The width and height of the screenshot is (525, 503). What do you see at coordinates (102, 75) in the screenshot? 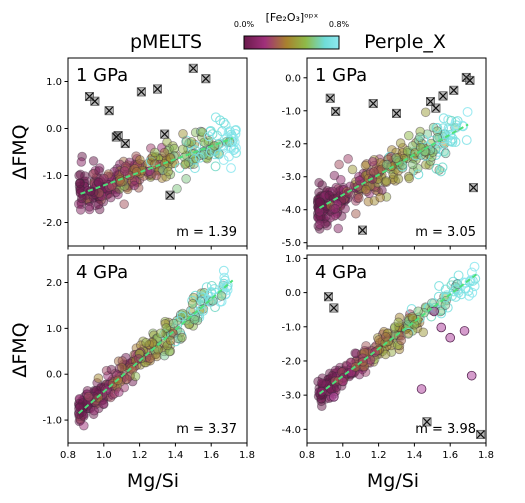
I see `panel-pressure-label: 1 GPa` at bounding box center [102, 75].